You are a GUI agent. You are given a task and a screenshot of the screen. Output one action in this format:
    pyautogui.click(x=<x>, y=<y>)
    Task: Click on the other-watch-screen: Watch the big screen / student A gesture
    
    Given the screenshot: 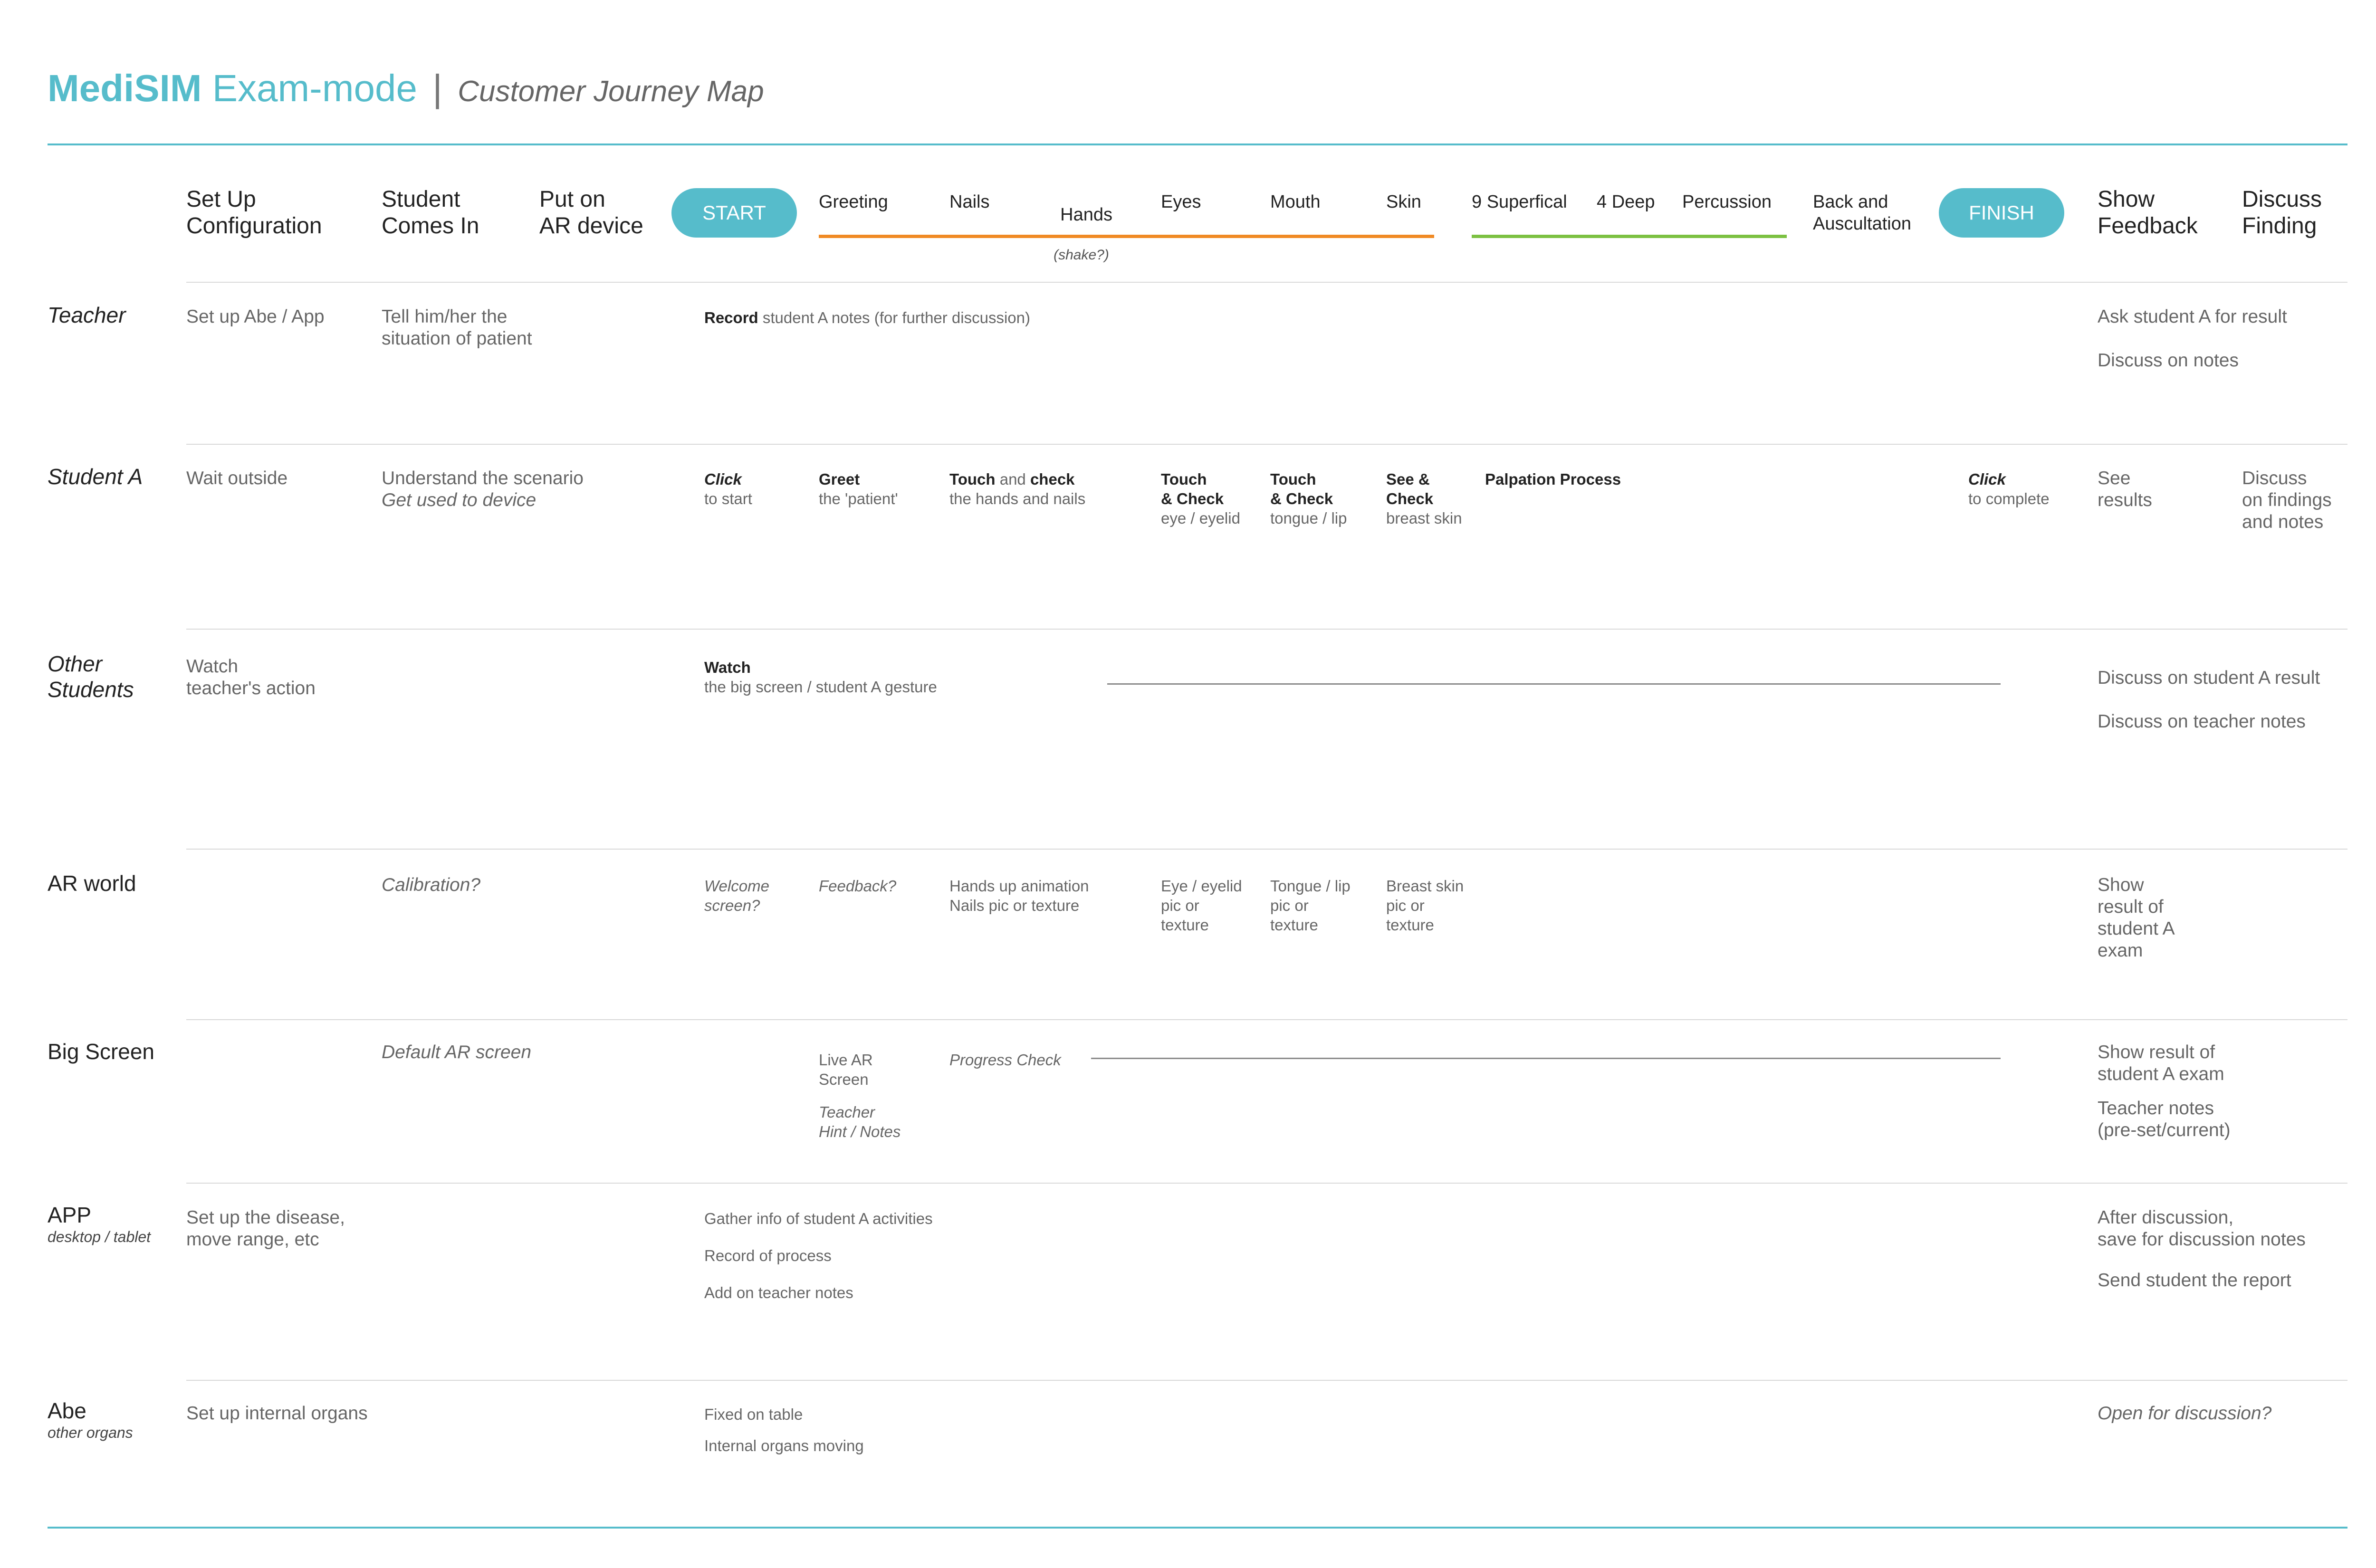 What is the action you would take?
    pyautogui.click(x=820, y=677)
    